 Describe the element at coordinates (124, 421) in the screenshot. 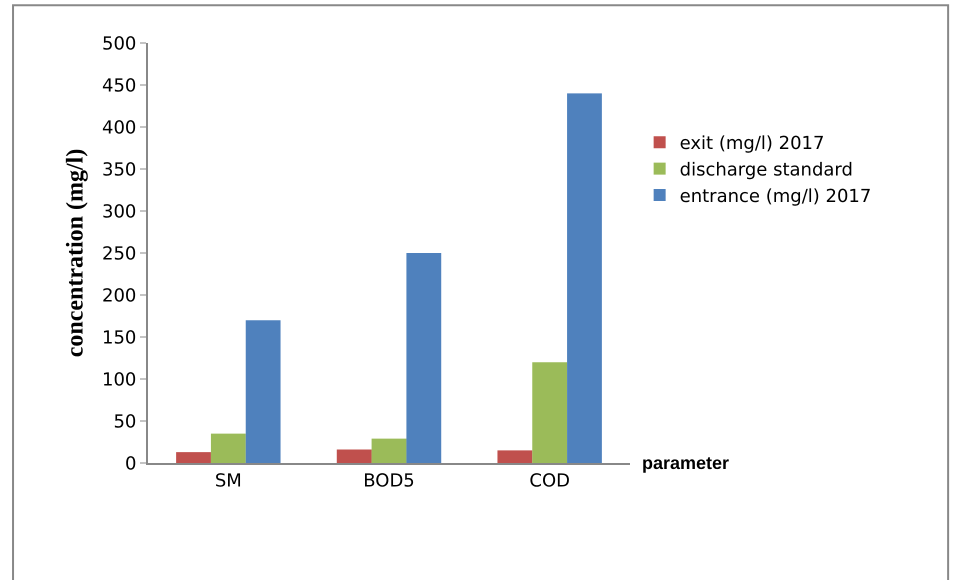

I see `y-tick-label: 50` at that location.